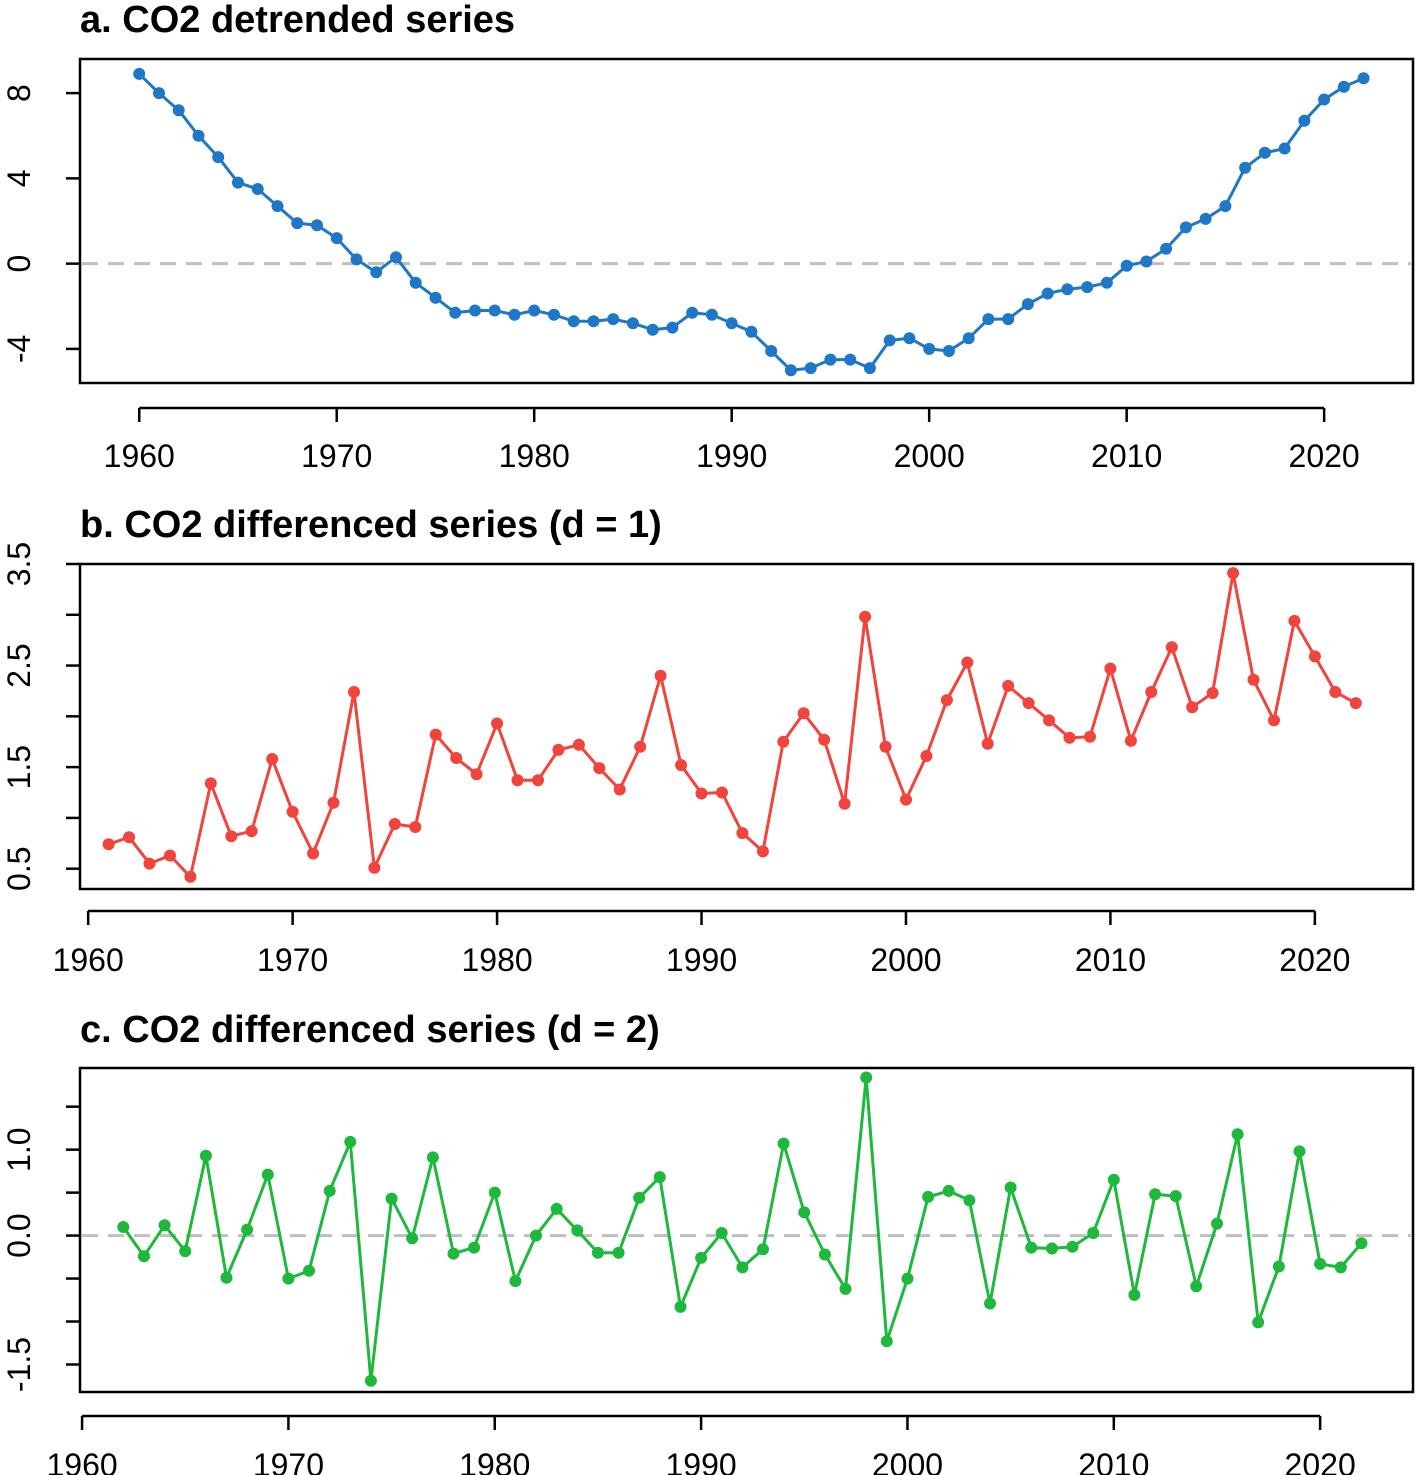 The image size is (1417, 1475). What do you see at coordinates (40, 1248) in the screenshot?
I see `y-axis: -1.5 0.0 1.0` at bounding box center [40, 1248].